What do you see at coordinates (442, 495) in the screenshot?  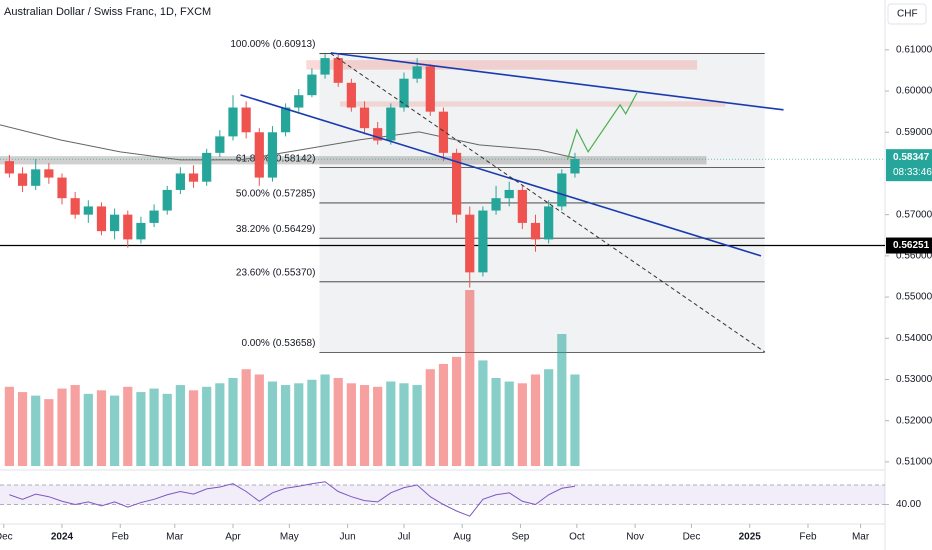 I see `rsi-band` at bounding box center [442, 495].